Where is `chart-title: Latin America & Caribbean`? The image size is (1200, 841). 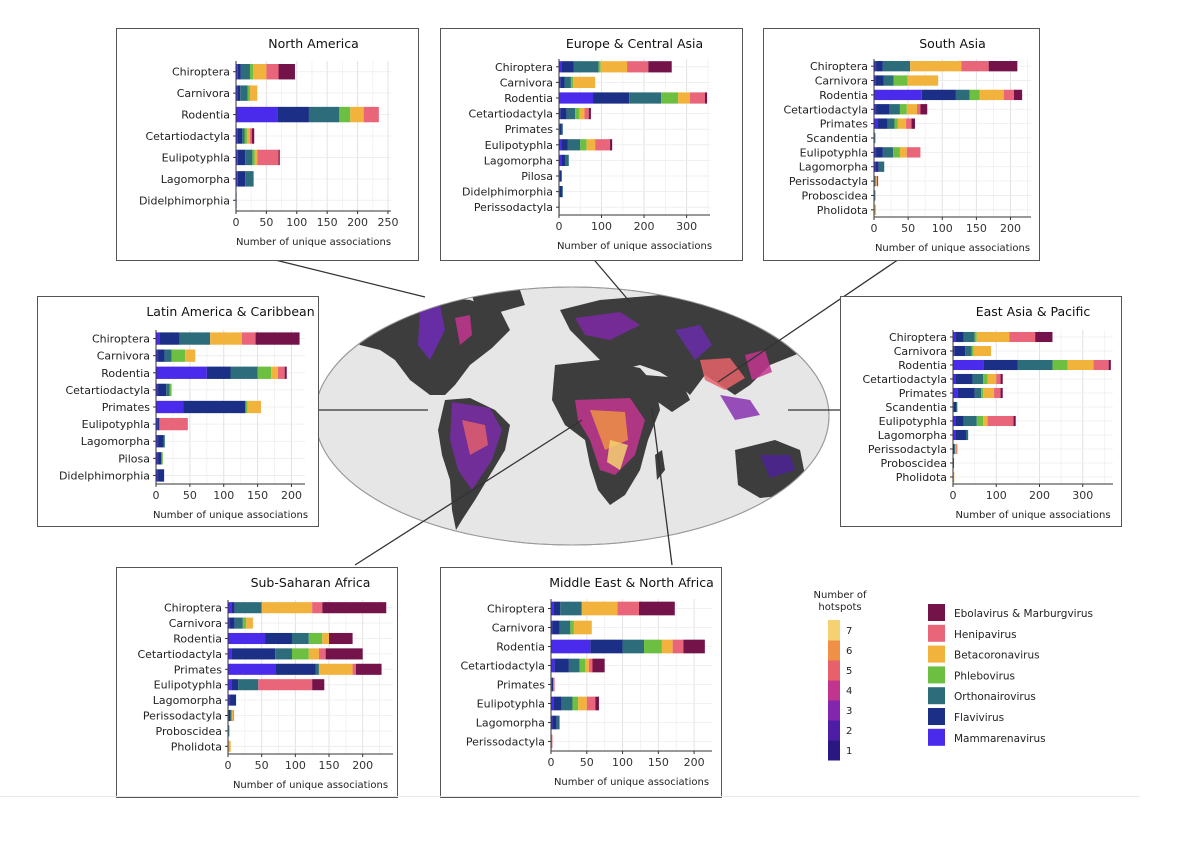
chart-title: Latin America & Caribbean is located at coordinates (230, 311).